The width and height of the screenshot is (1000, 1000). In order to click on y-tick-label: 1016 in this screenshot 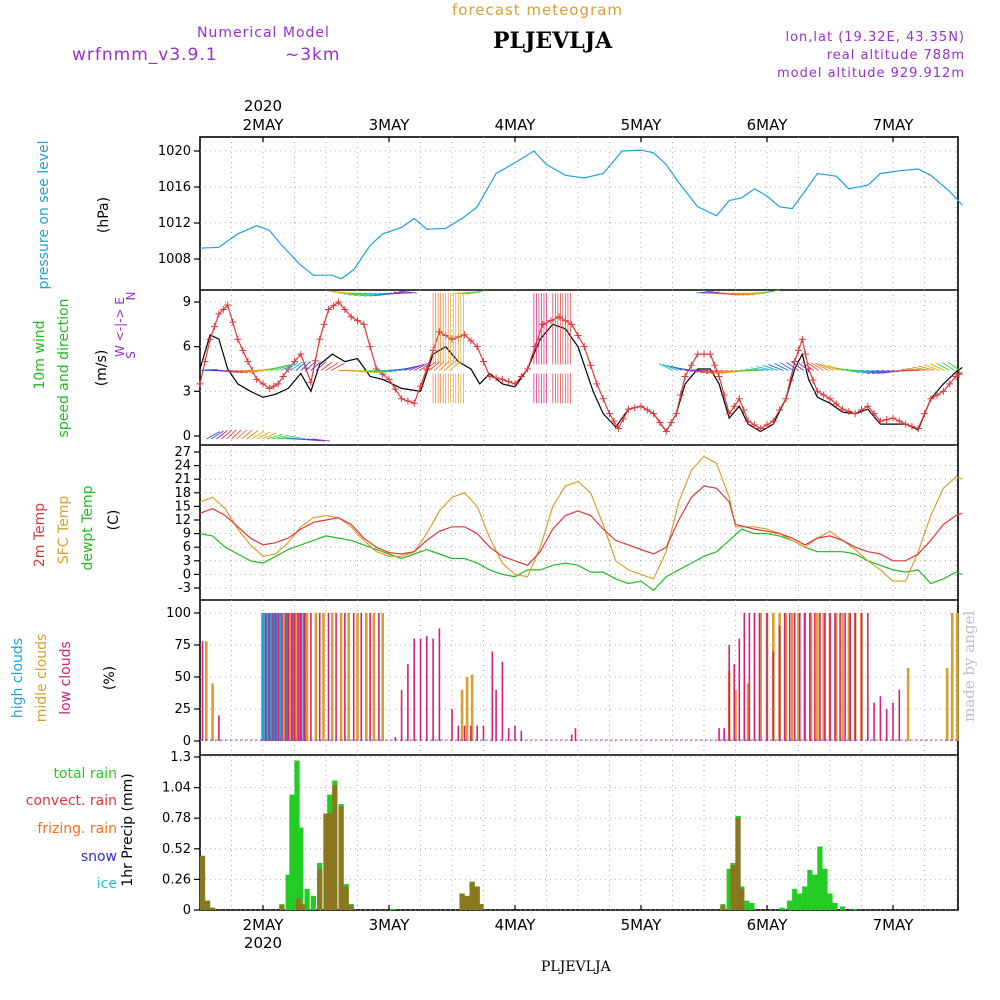, I will do `click(174, 187)`.